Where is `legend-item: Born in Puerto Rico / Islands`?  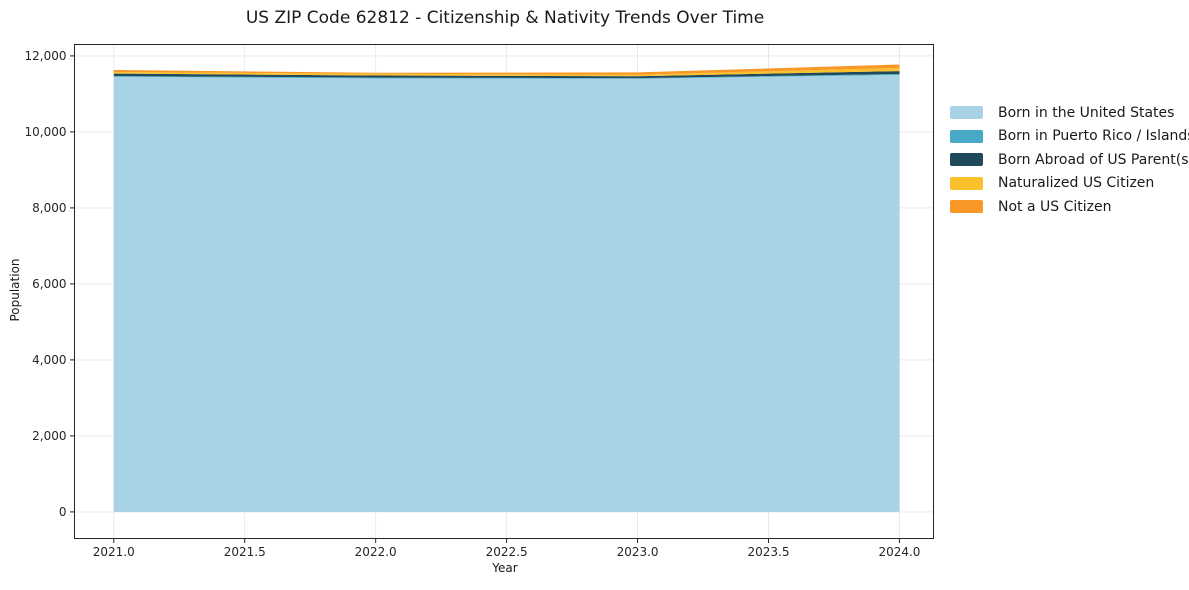 legend-item: Born in Puerto Rico / Islands is located at coordinates (1069, 137).